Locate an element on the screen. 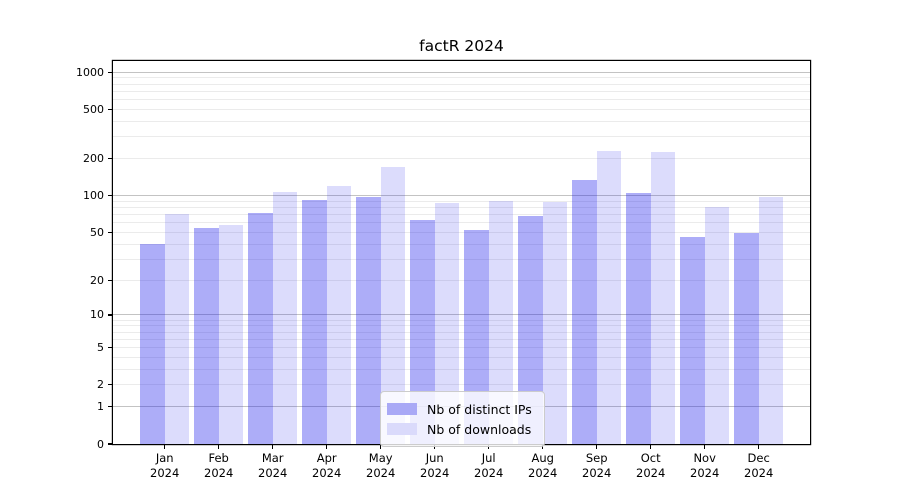 The image size is (900, 500). x-tick-dec is located at coordinates (759, 447).